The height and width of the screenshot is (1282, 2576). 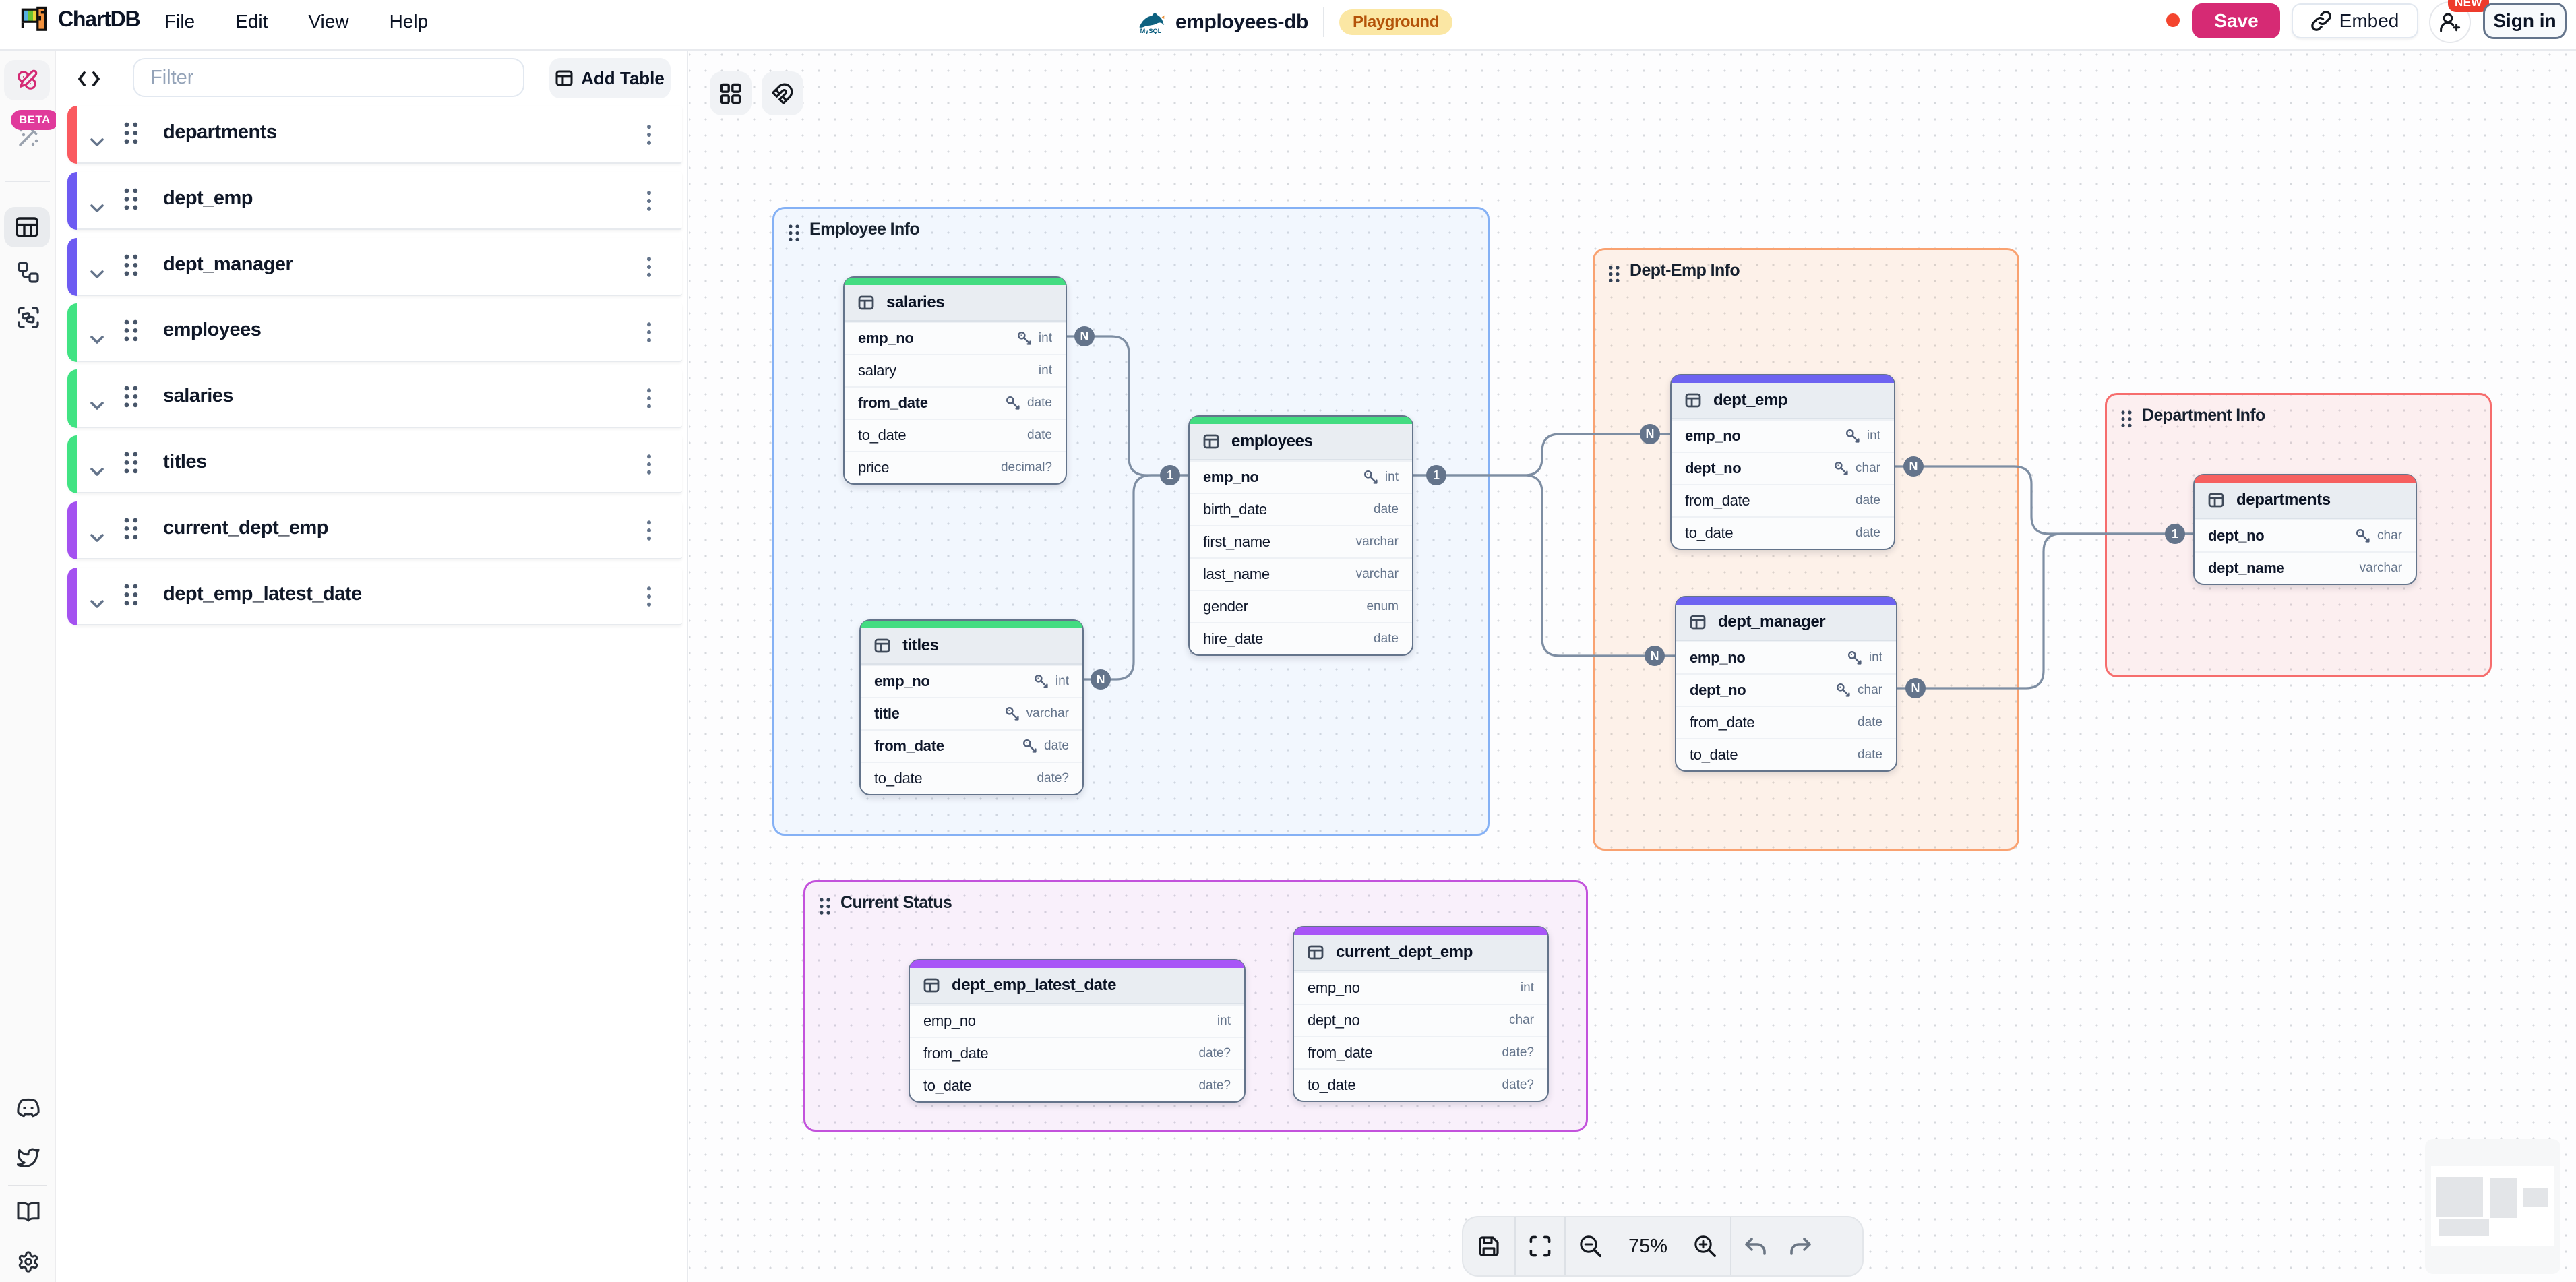 What do you see at coordinates (1151, 31) in the screenshot?
I see `svg-text: MySQL` at bounding box center [1151, 31].